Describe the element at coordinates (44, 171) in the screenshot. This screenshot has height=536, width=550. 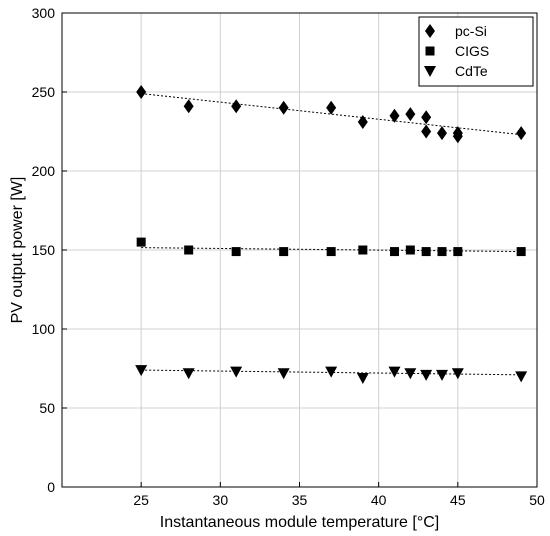
I see `y-tick-label: 200` at that location.